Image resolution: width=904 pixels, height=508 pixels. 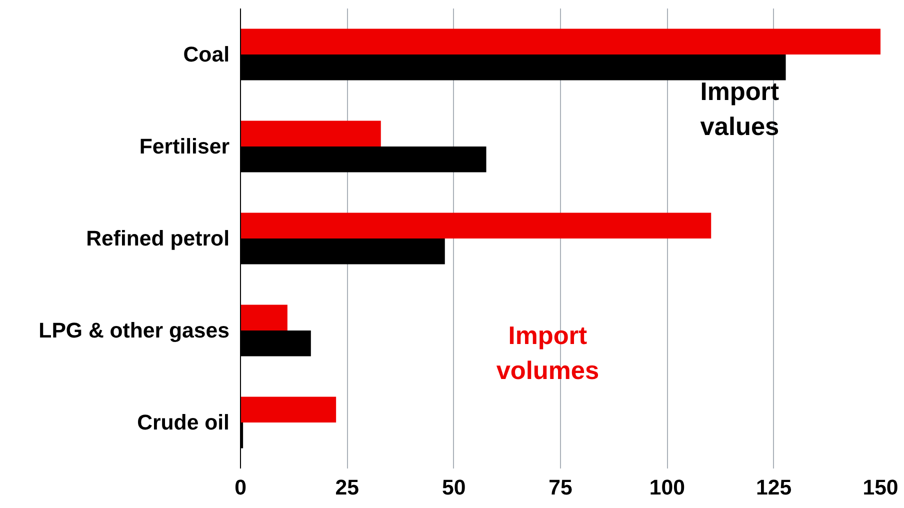 What do you see at coordinates (347, 488) in the screenshot?
I see `x-tick-label: 25` at bounding box center [347, 488].